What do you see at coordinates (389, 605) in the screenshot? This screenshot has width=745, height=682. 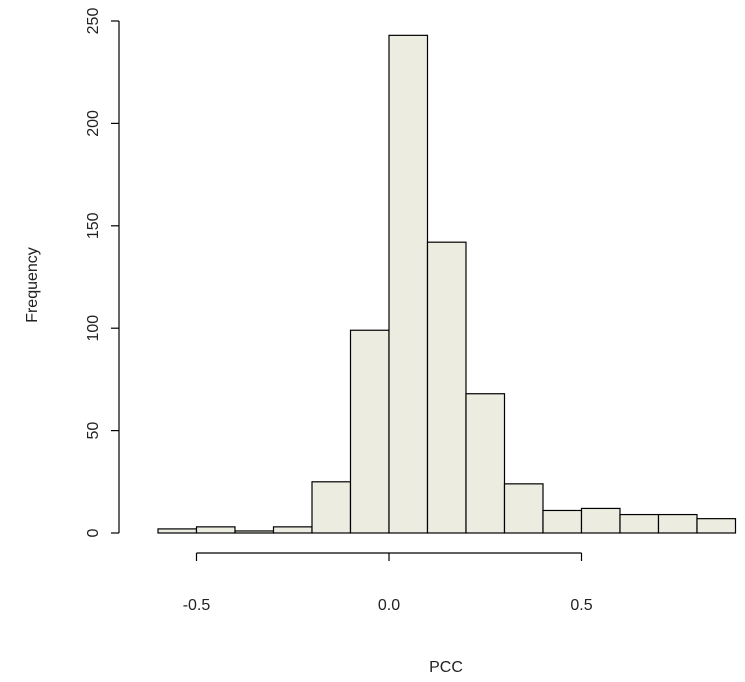 I see `x-tick-label: 0.0` at bounding box center [389, 605].